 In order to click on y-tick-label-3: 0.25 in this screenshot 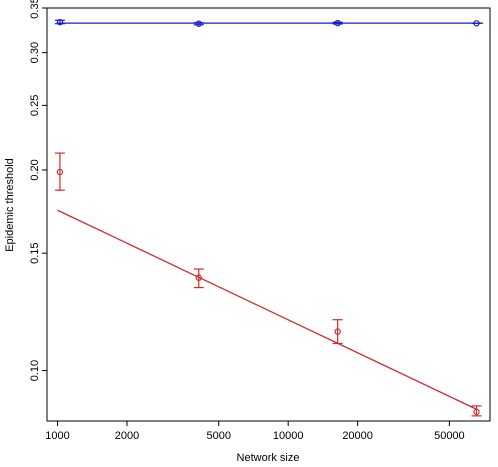, I will do `click(35, 105)`.